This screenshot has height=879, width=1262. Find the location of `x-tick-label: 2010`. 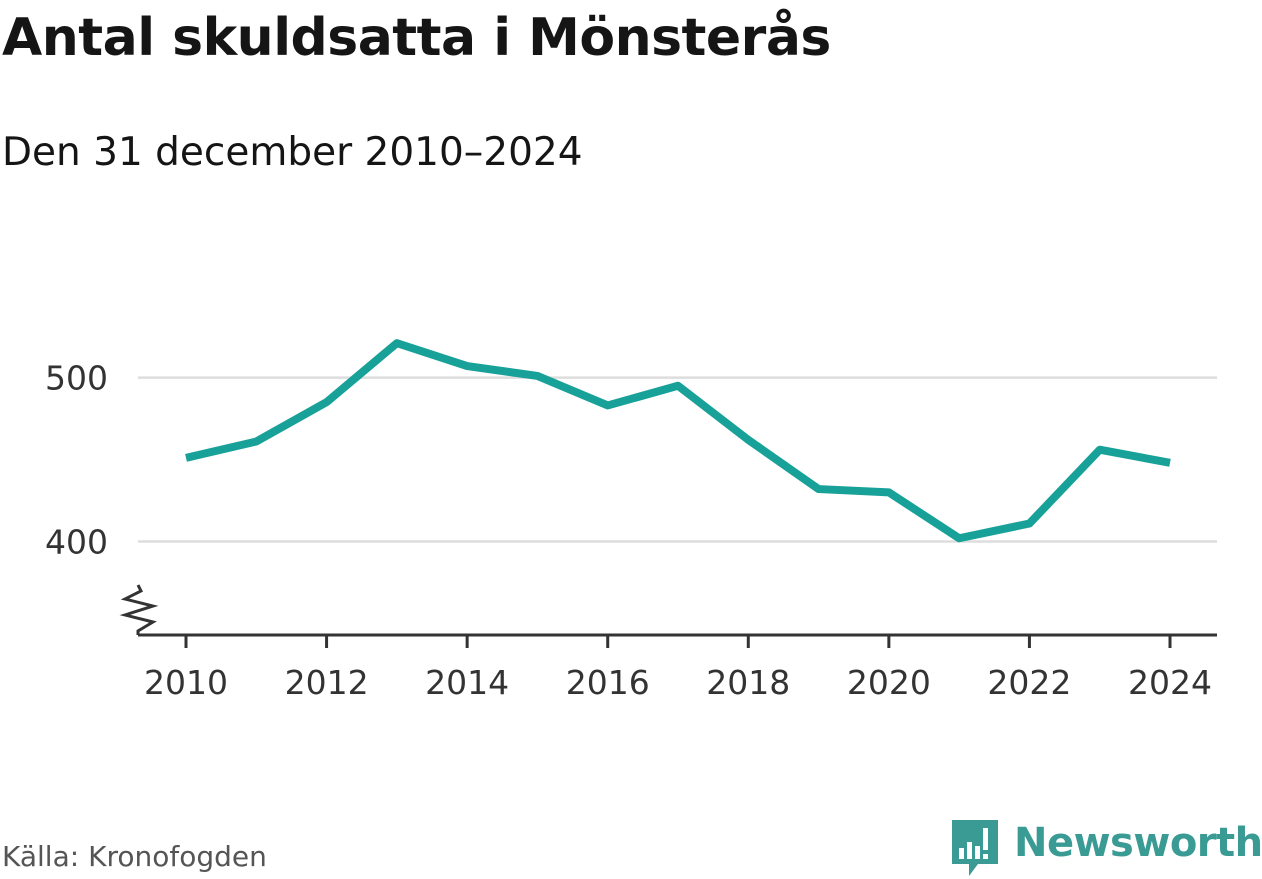

x-tick-label: 2010 is located at coordinates (186, 682).